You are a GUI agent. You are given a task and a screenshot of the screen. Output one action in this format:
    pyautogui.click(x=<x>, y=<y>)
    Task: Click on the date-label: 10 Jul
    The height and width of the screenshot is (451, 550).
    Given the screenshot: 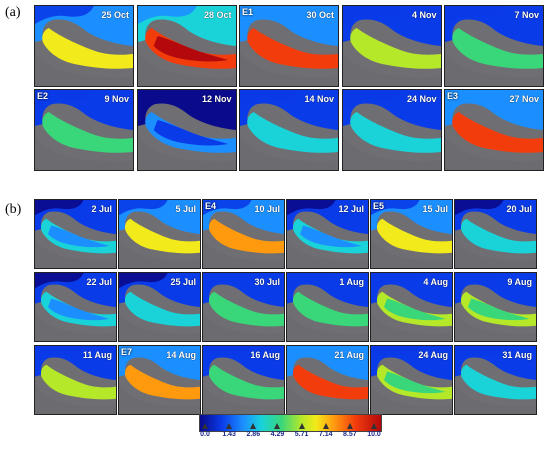 What is the action you would take?
    pyautogui.click(x=267, y=209)
    